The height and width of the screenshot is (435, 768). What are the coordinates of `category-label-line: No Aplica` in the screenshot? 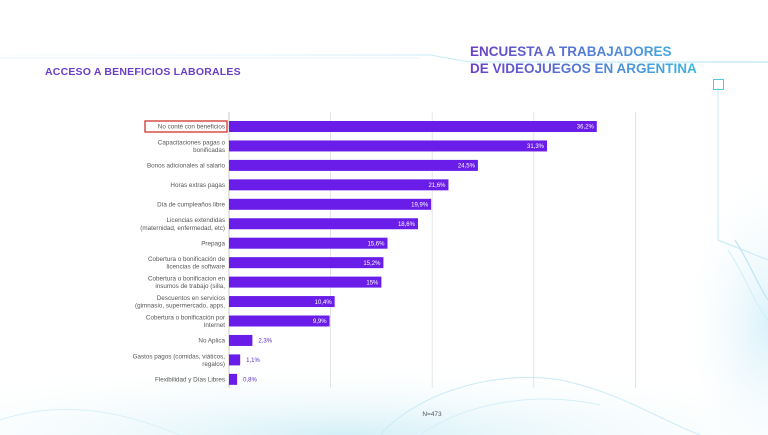 It's located at (211, 341).